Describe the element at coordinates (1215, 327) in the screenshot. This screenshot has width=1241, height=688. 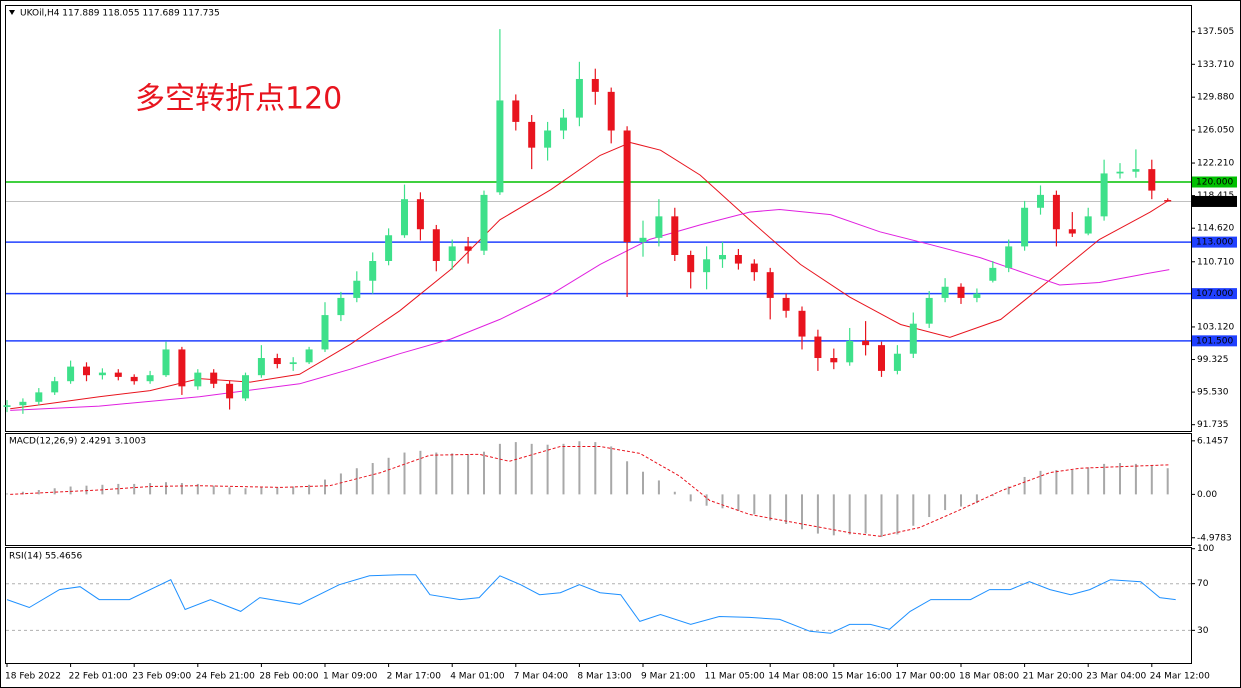
I see `y-tick-label: 103.120` at that location.